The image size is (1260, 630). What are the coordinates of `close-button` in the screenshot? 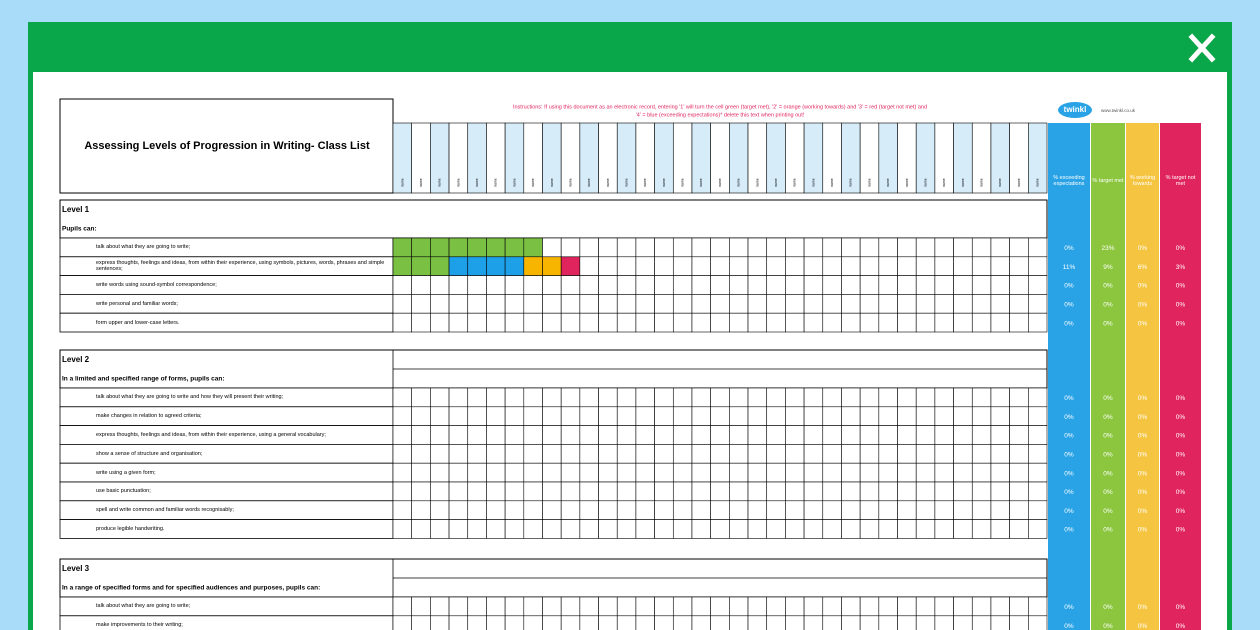 It's located at (1202, 48).